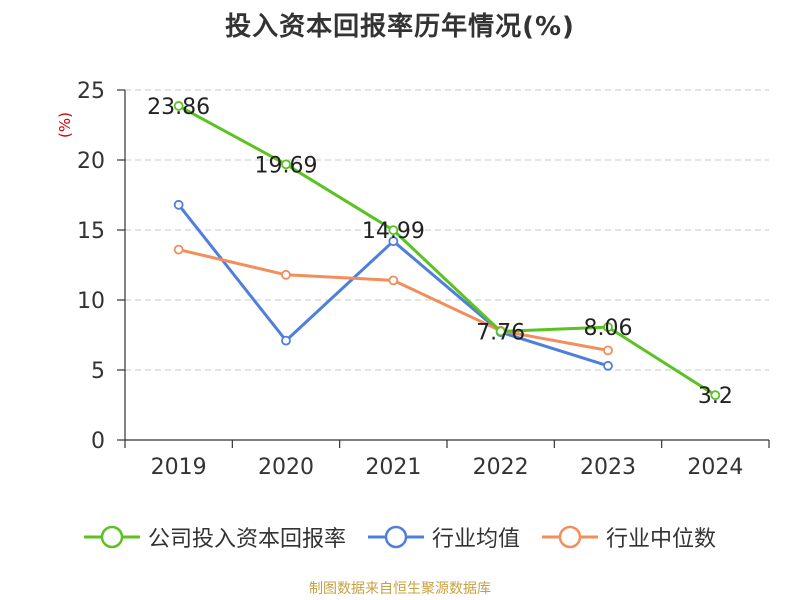 This screenshot has height=600, width=800. I want to click on legend-item: 公司投入资本回报率, so click(214, 537).